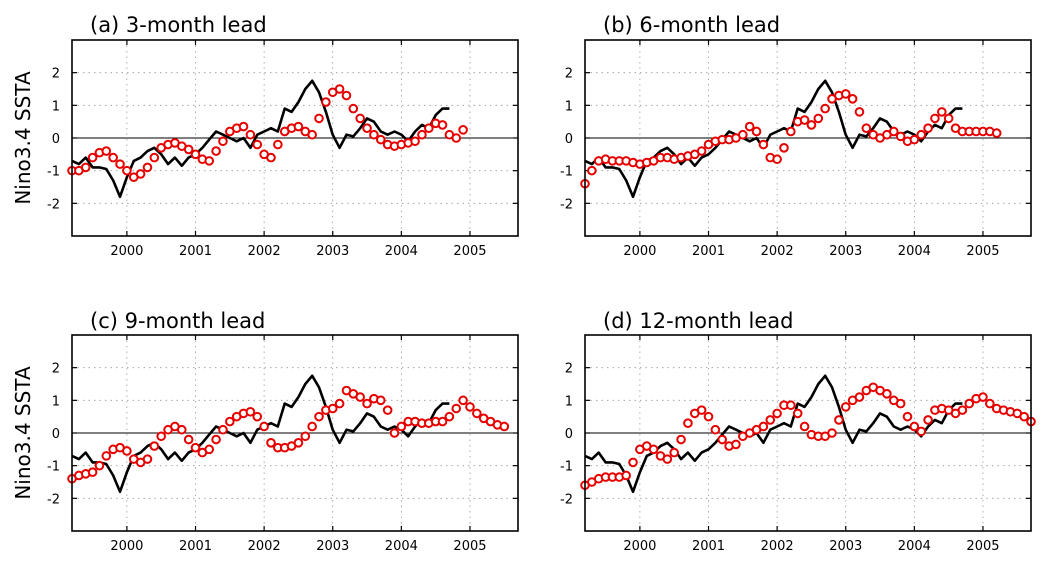 This screenshot has width=1043, height=569. What do you see at coordinates (56, 401) in the screenshot?
I see `panel-c-ytick-label-3: 1` at bounding box center [56, 401].